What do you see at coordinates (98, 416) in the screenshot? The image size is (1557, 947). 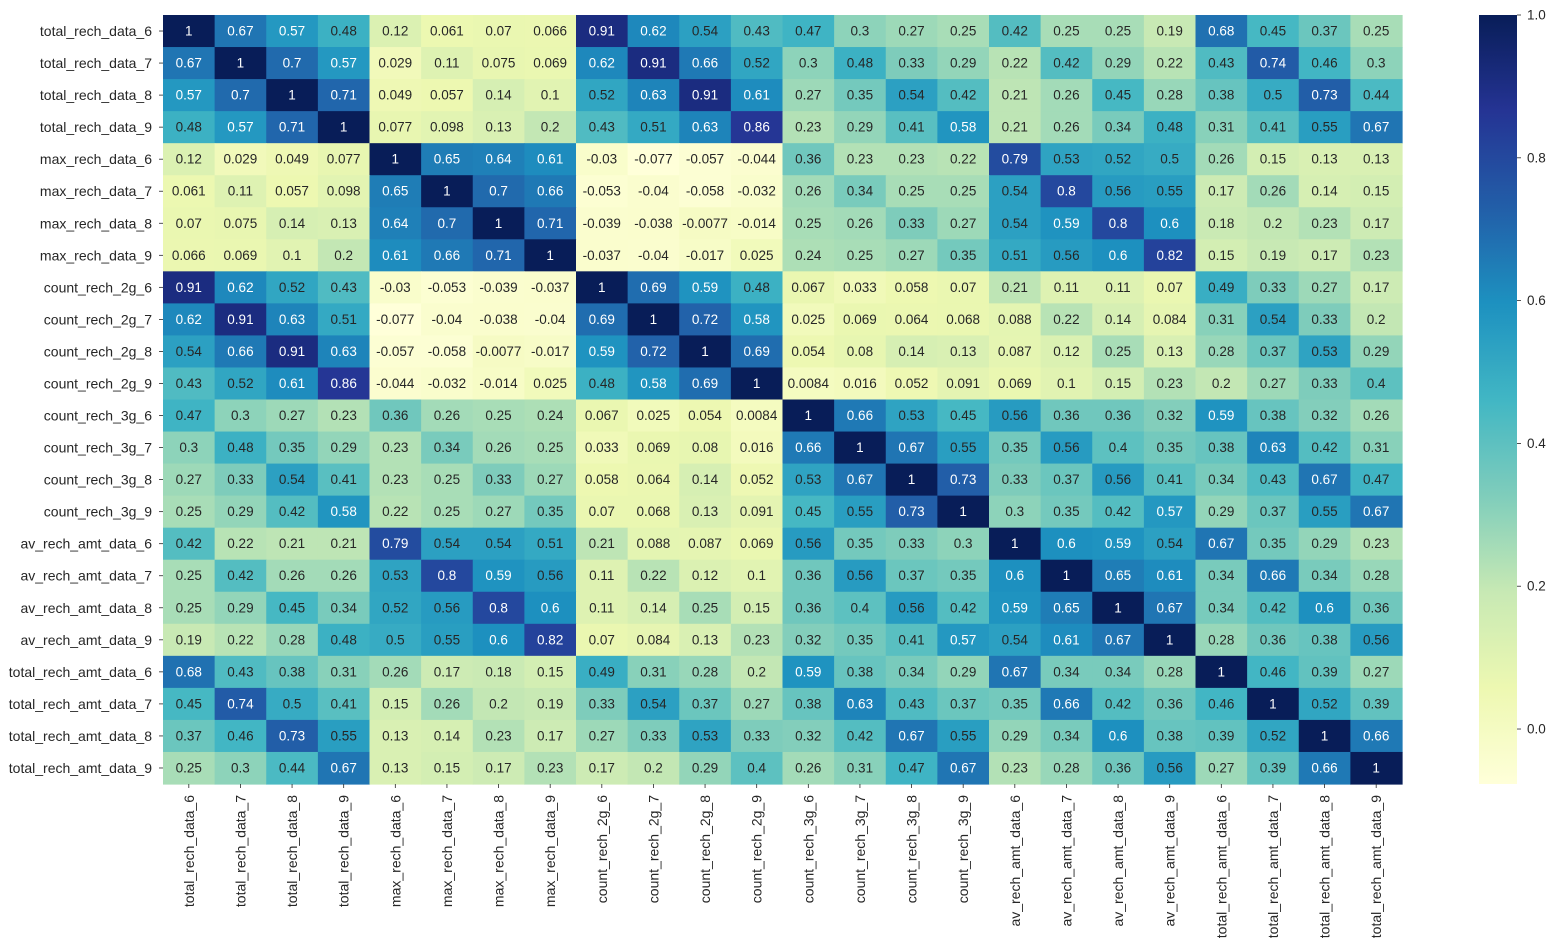 I see `y-tick-label: count_rech_3g_6` at bounding box center [98, 416].